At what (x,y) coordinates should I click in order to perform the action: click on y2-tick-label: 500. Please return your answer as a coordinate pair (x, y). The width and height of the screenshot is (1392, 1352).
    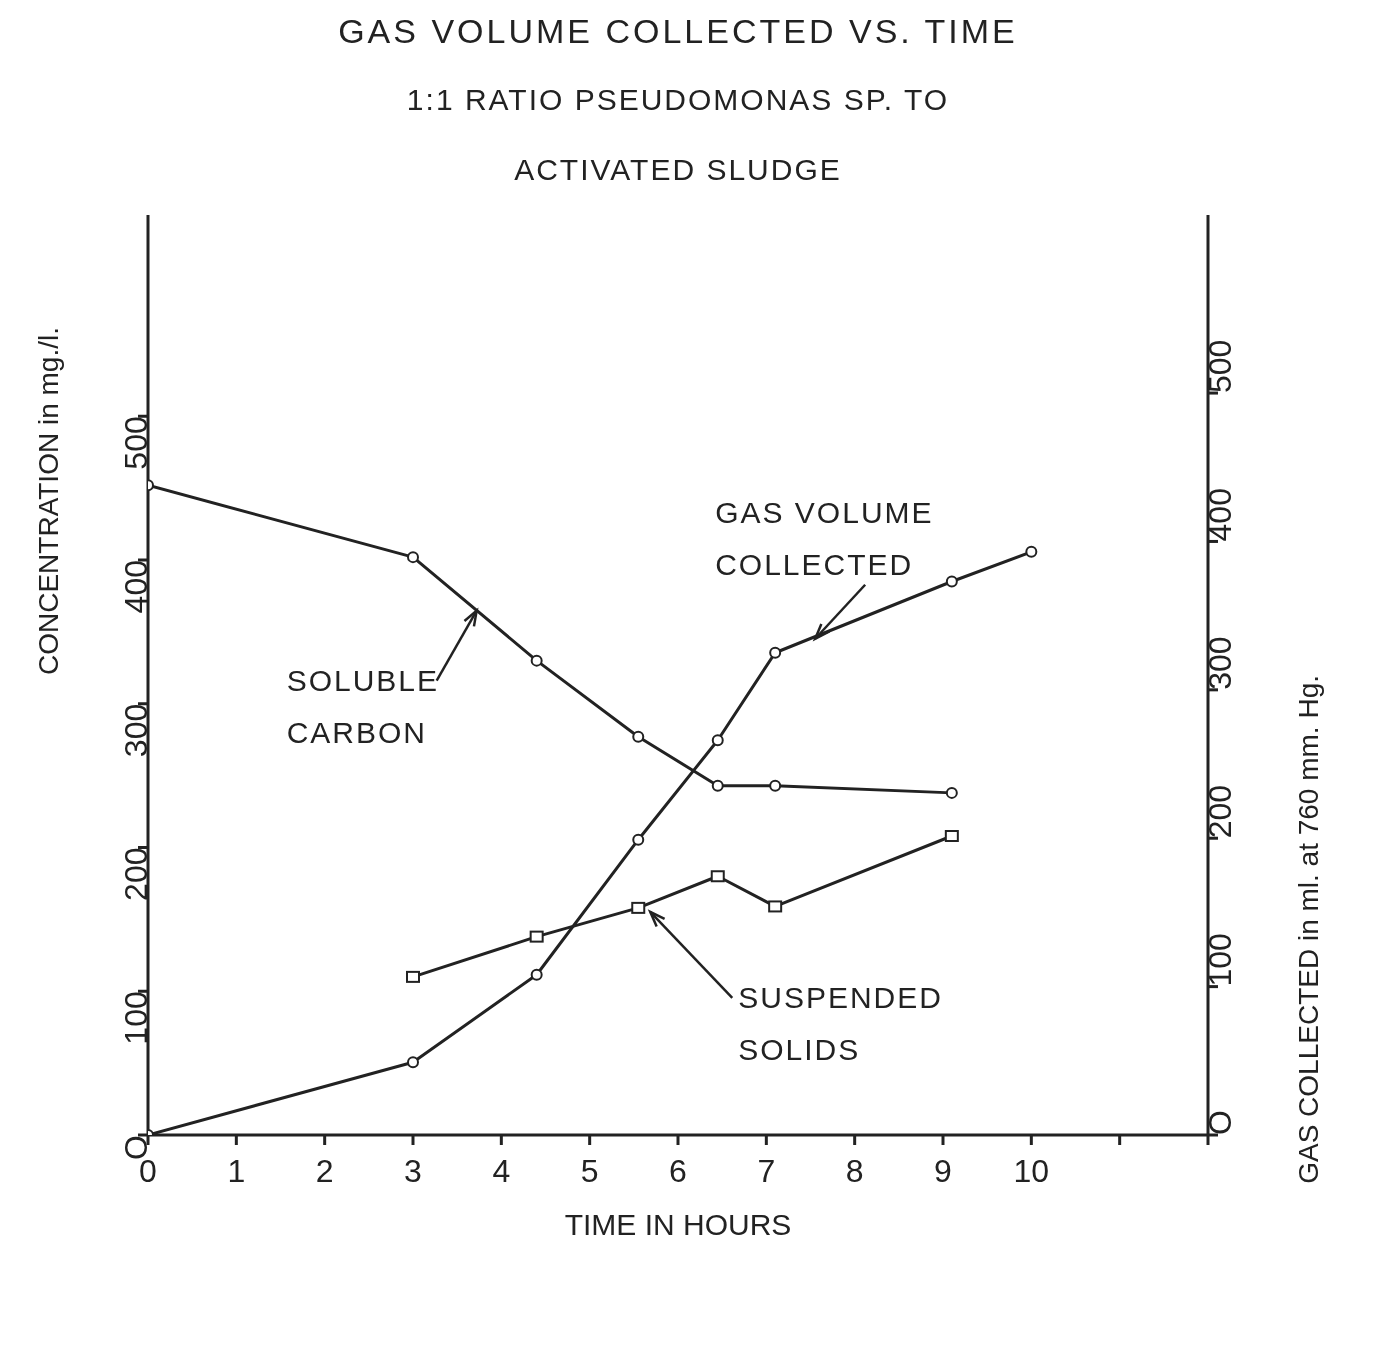
    Looking at the image, I should click on (1220, 366).